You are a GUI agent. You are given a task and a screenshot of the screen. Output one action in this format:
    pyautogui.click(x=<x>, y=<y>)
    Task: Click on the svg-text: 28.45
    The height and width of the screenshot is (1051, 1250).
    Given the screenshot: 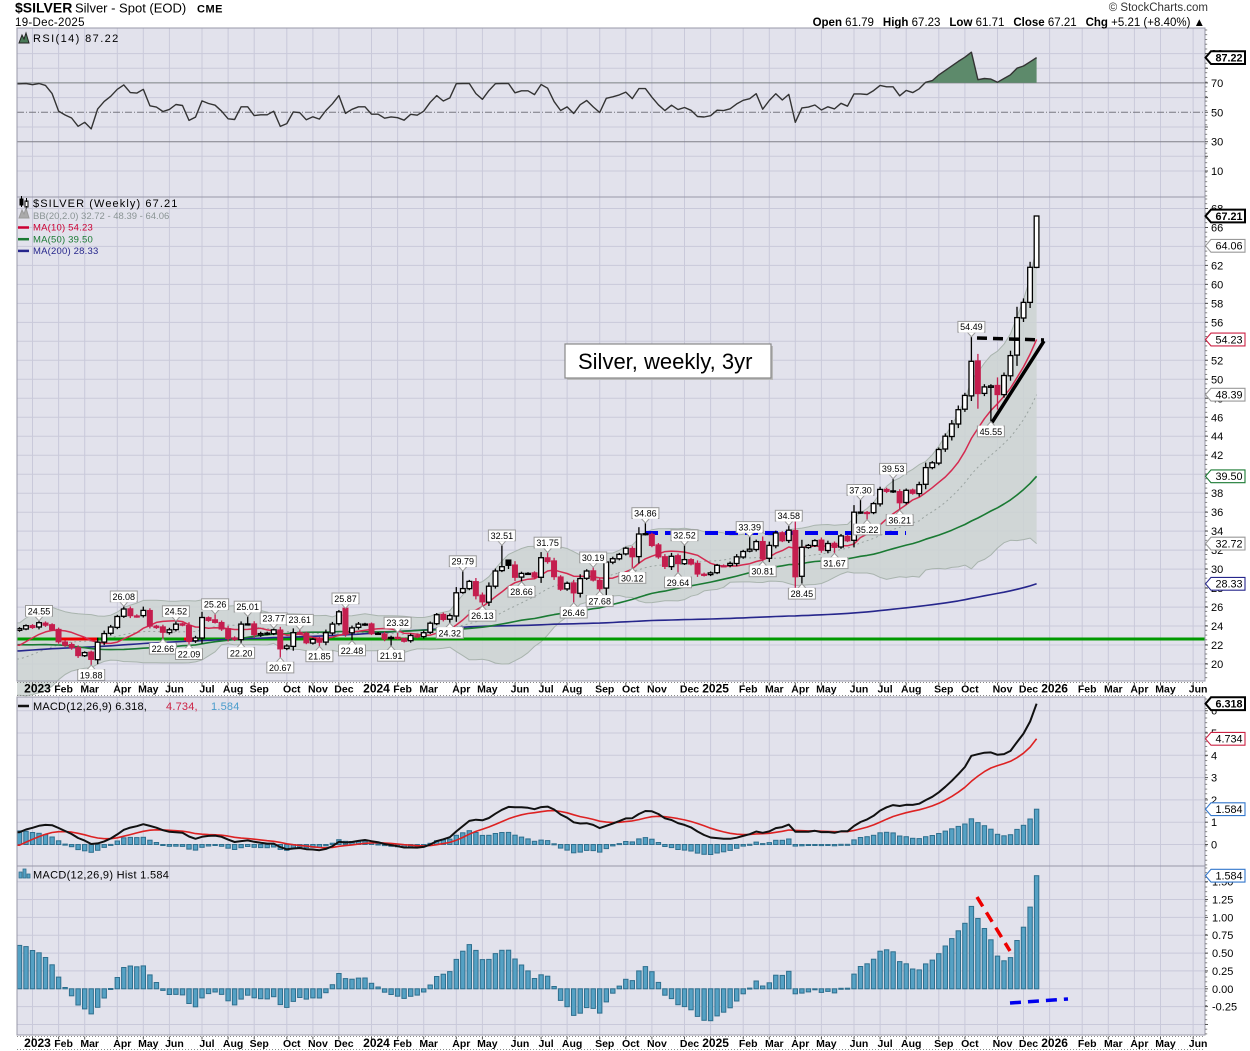 What is the action you would take?
    pyautogui.click(x=802, y=594)
    